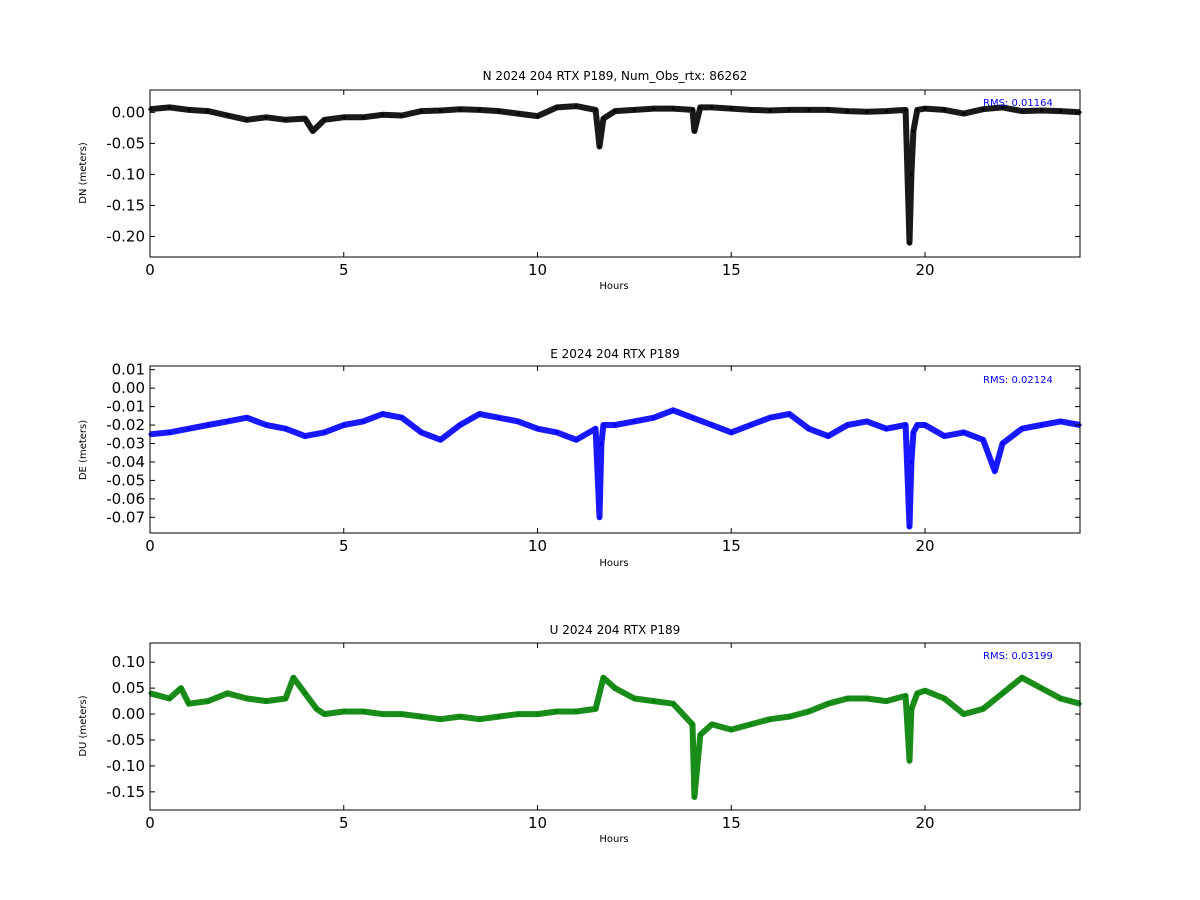 Image resolution: width=1200 pixels, height=900 pixels. What do you see at coordinates (125, 425) in the screenshot?
I see `y-tick-label: -0.02` at bounding box center [125, 425].